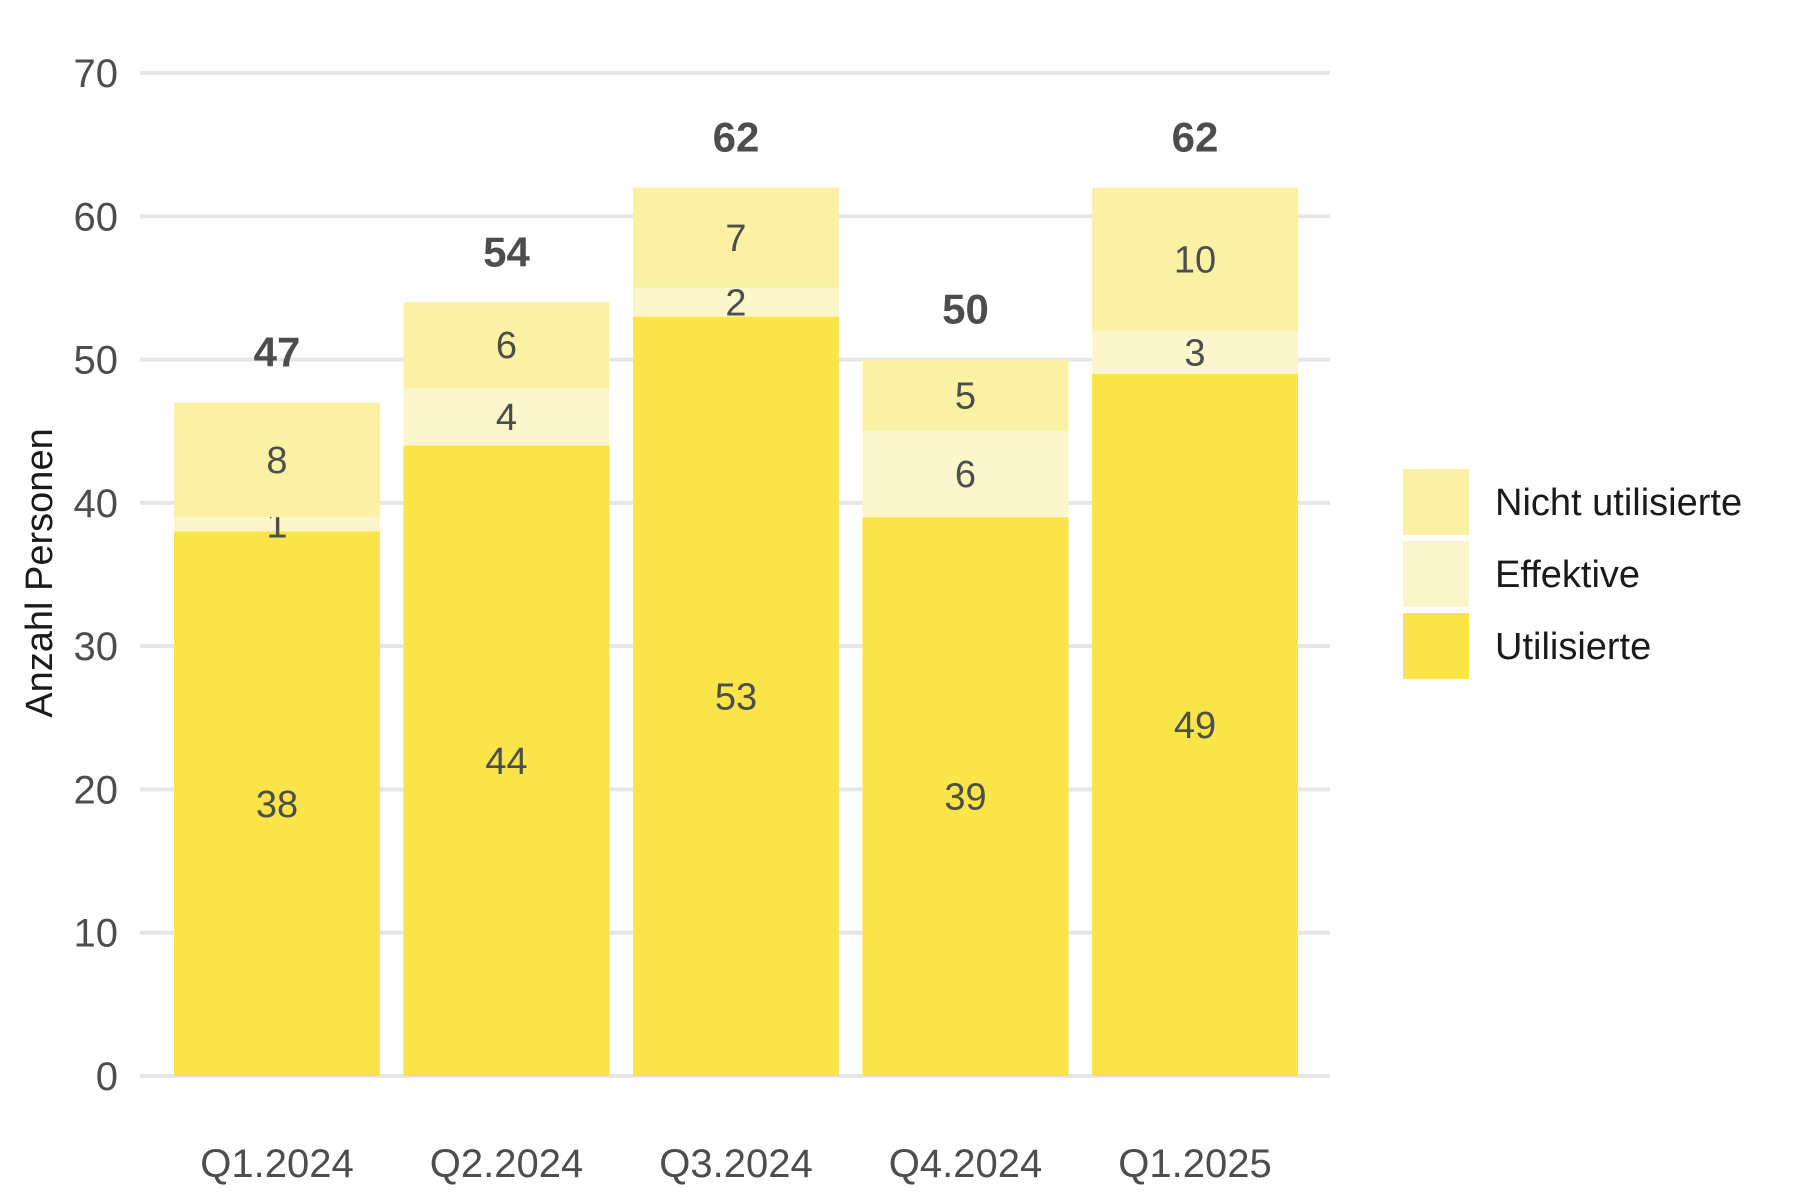 Image resolution: width=1800 pixels, height=1200 pixels. I want to click on y-tick-label: 20, so click(96, 790).